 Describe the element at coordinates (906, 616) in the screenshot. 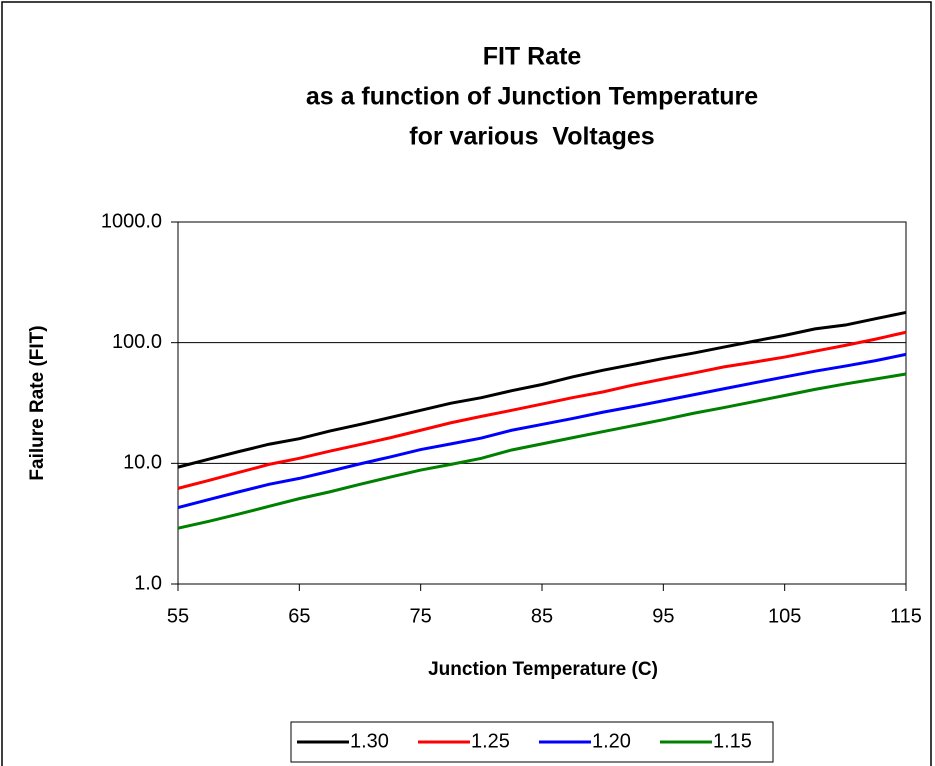

I see `x-tick-label: 115` at that location.